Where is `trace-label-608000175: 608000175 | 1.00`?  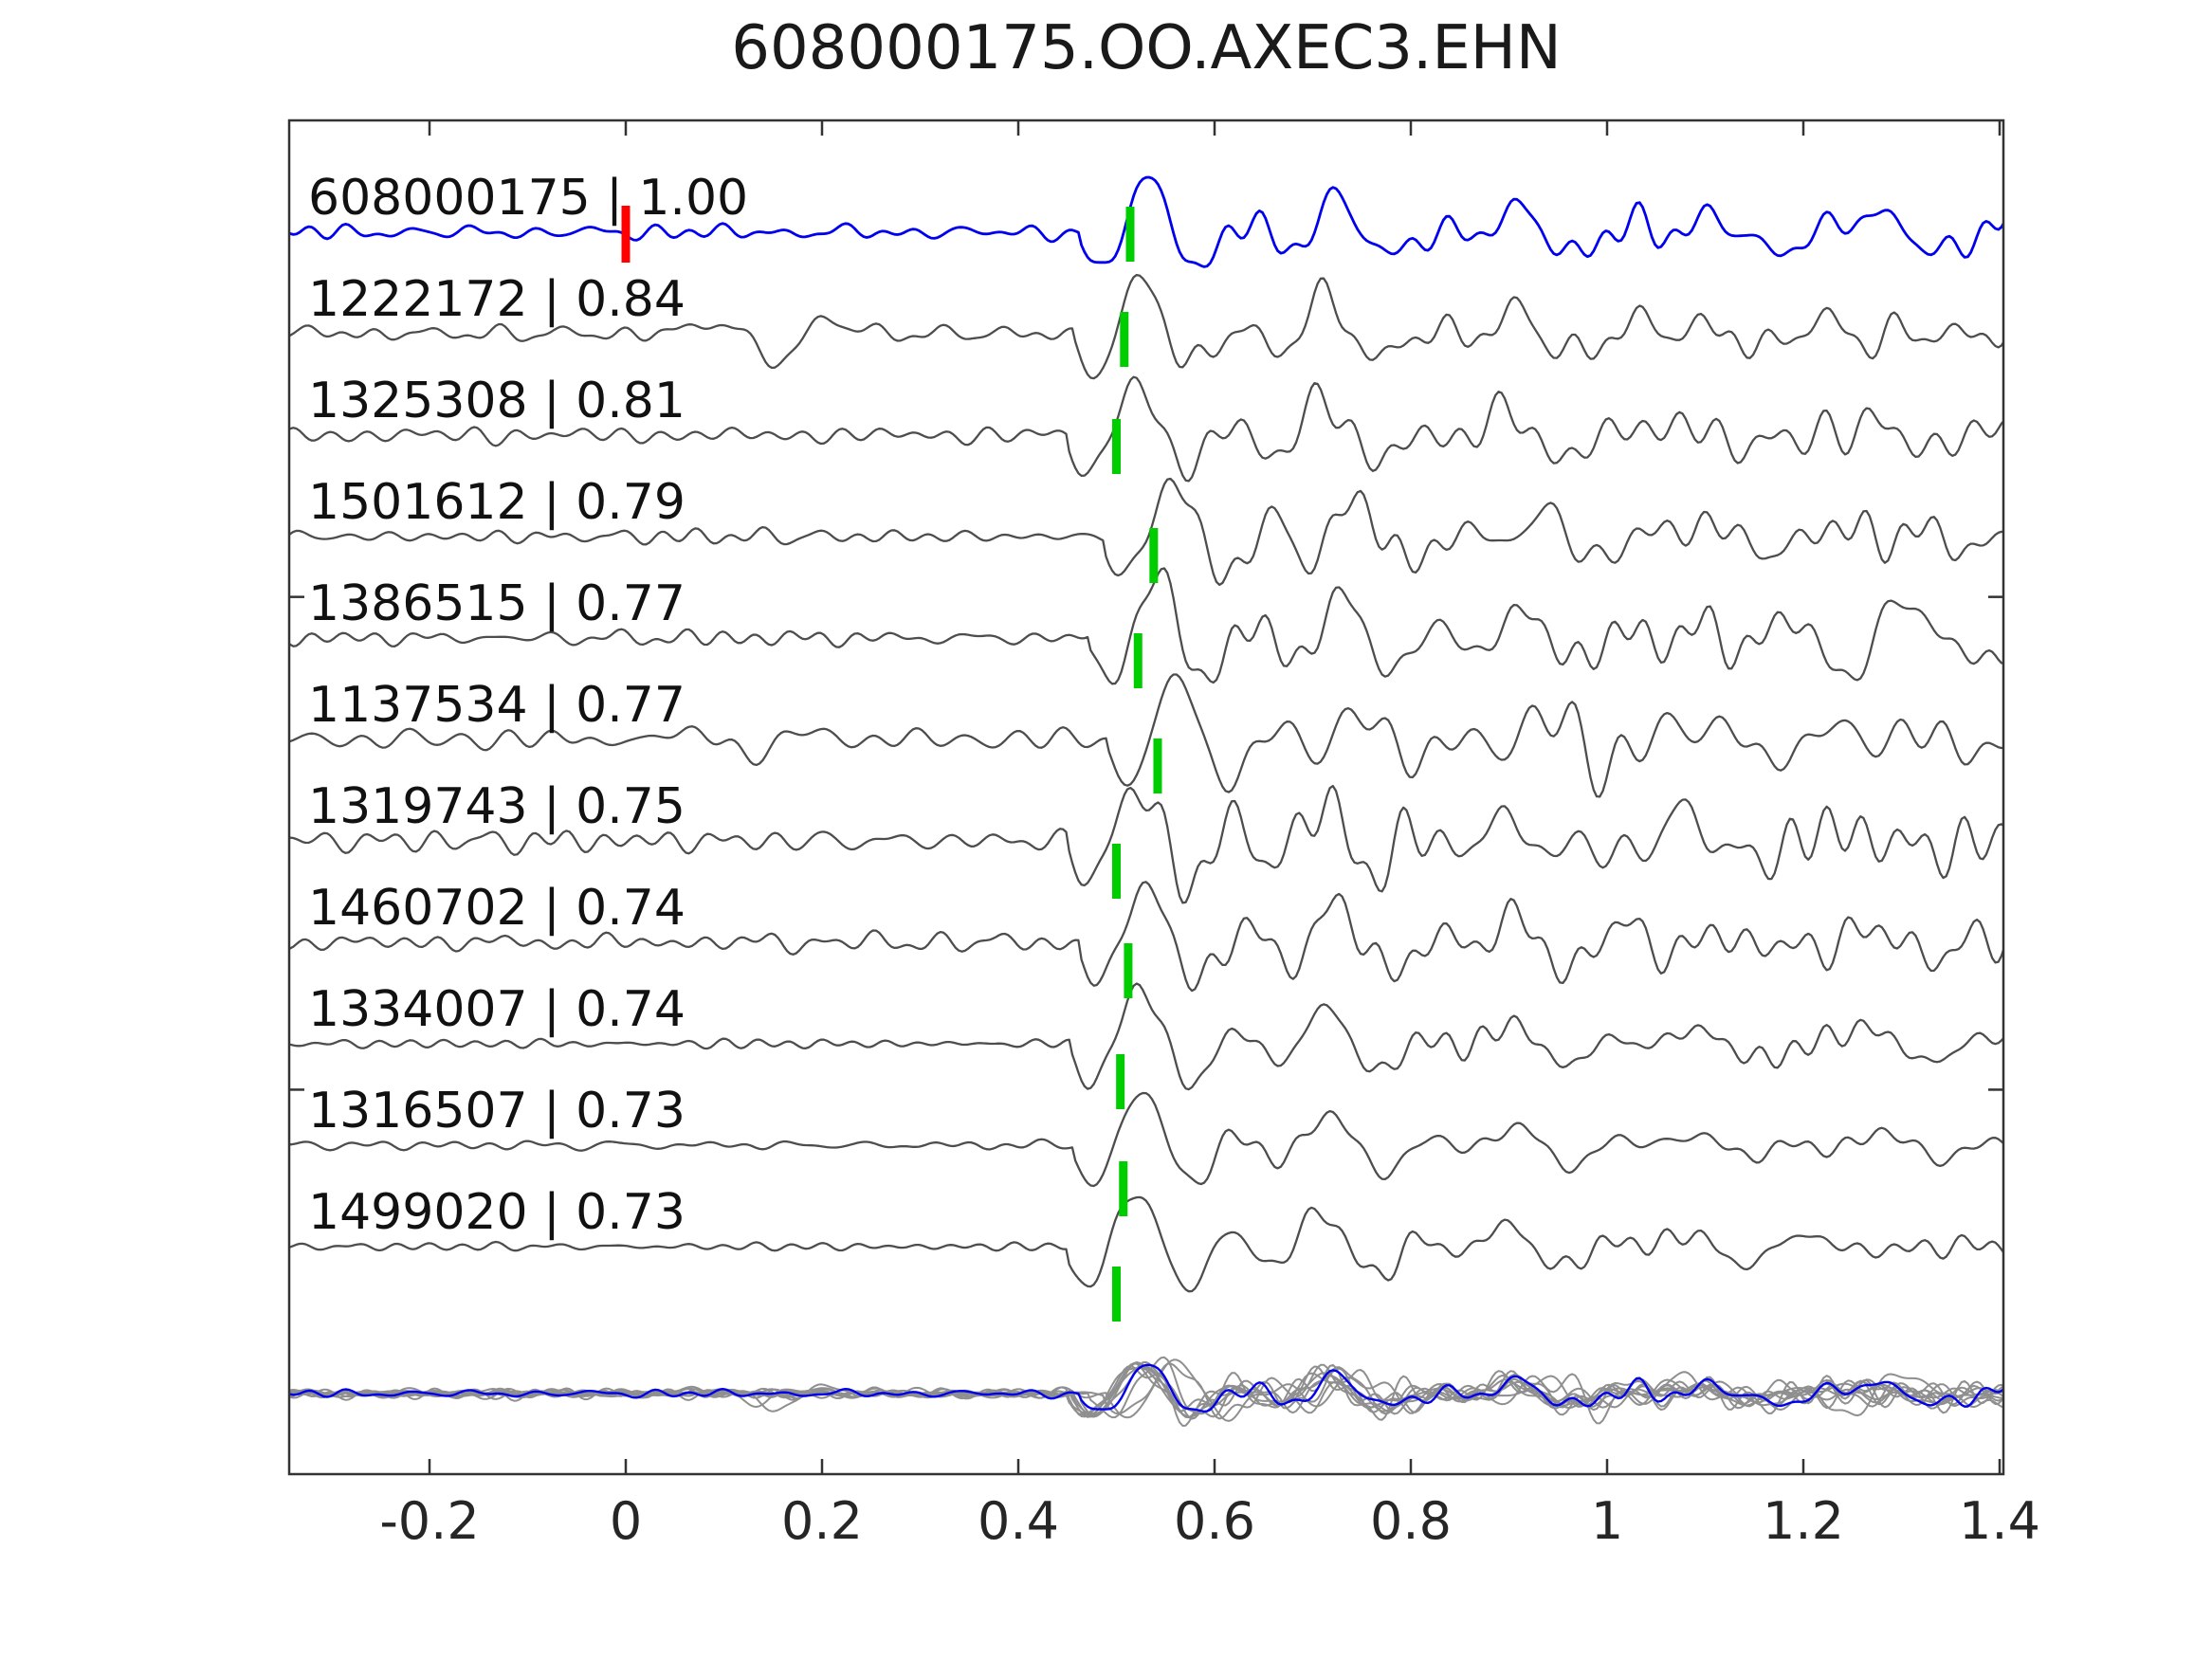 trace-label-608000175: 608000175 | 1.00 is located at coordinates (528, 198).